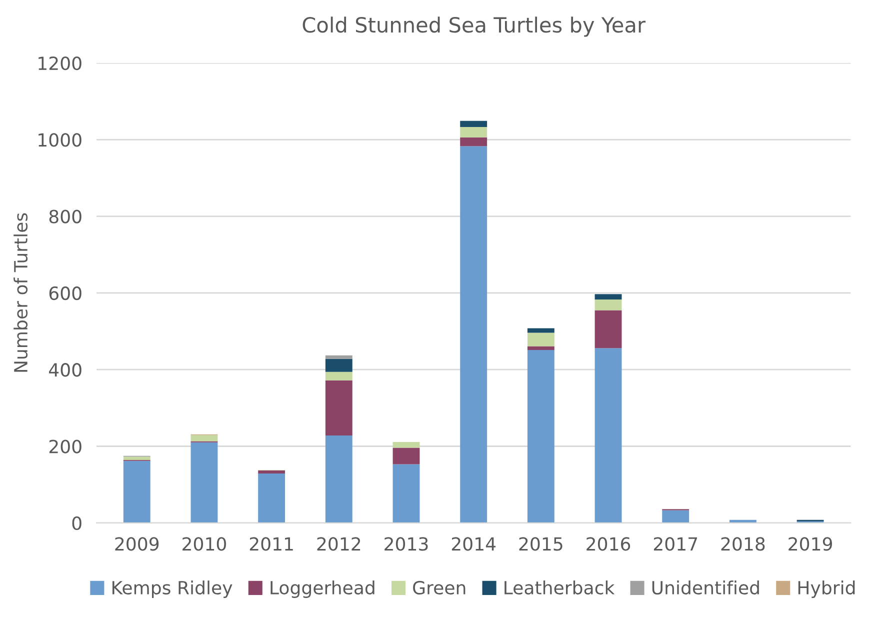 The image size is (877, 630). What do you see at coordinates (474, 544) in the screenshot?
I see `x-tick-label: 2014` at bounding box center [474, 544].